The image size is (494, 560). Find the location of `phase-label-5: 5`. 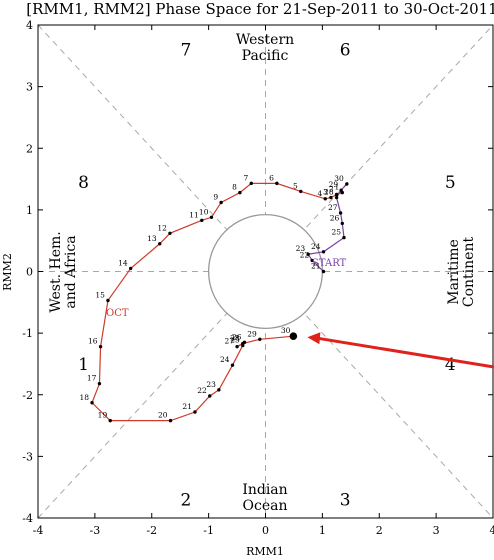

phase-label-5: 5 is located at coordinates (450, 183).